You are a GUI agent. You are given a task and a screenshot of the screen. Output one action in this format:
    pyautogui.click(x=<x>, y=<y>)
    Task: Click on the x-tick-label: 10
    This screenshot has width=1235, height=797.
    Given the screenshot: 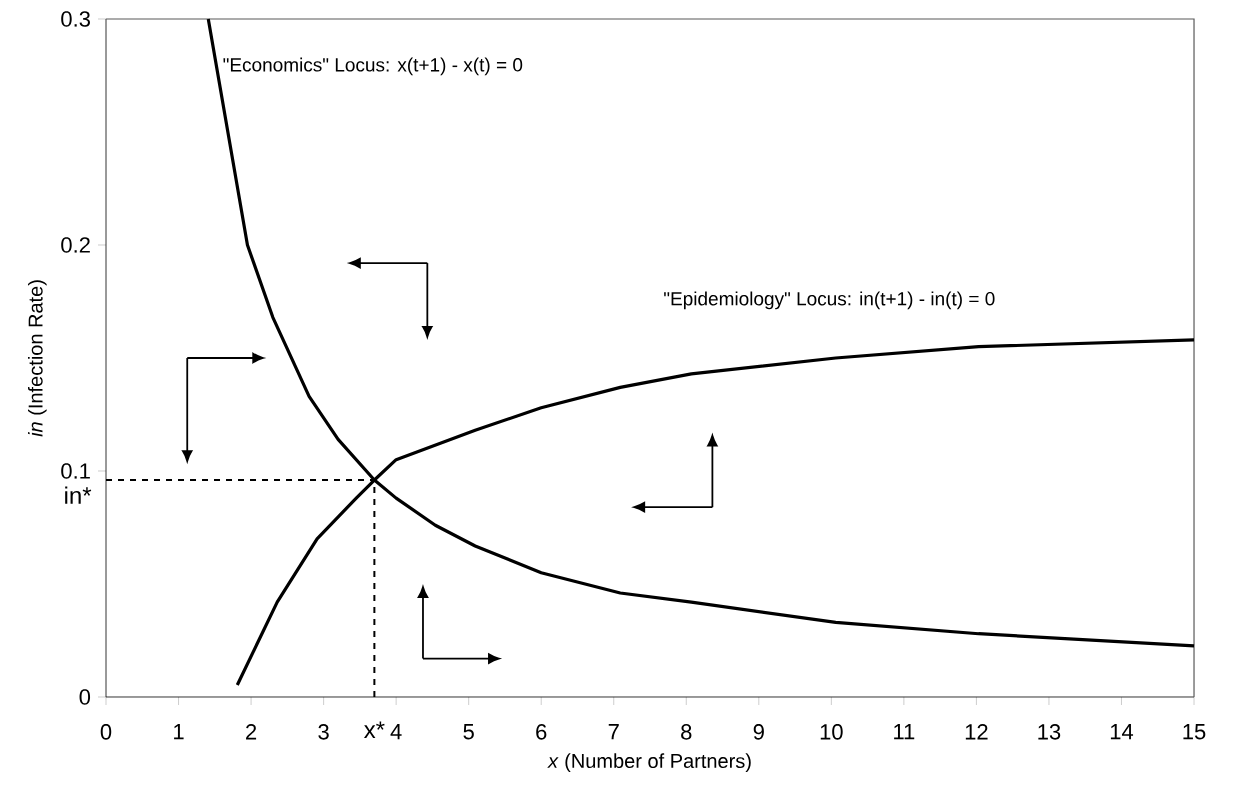 What is the action you would take?
    pyautogui.click(x=831, y=732)
    